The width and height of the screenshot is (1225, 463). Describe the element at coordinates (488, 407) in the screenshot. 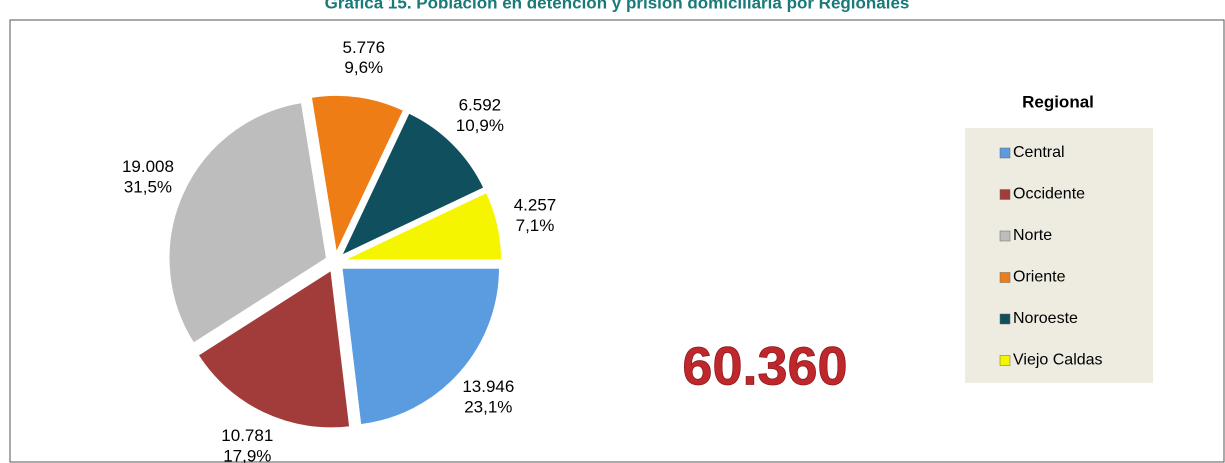

I see `percent-label: 23,1%` at that location.